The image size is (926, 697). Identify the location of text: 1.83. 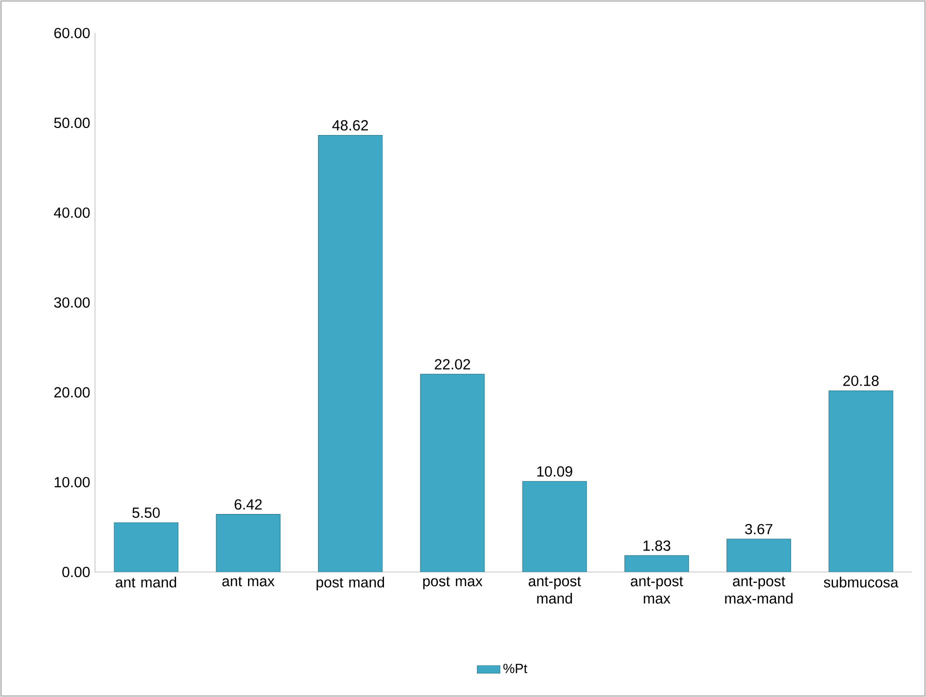
(657, 545).